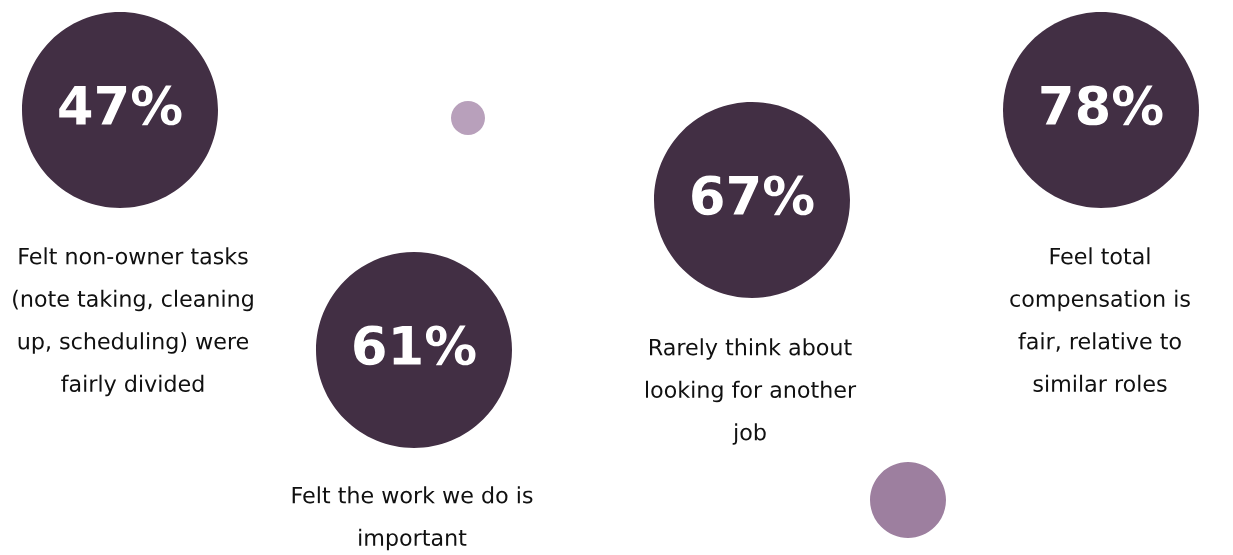  What do you see at coordinates (751, 391) in the screenshot?
I see `category-label: Rarely think about looking for another job` at bounding box center [751, 391].